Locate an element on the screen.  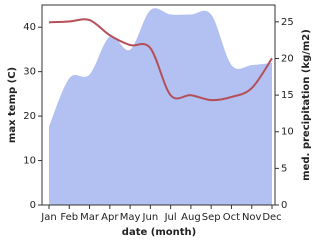
y2-tick-label: 5 is located at coordinates (284, 168).